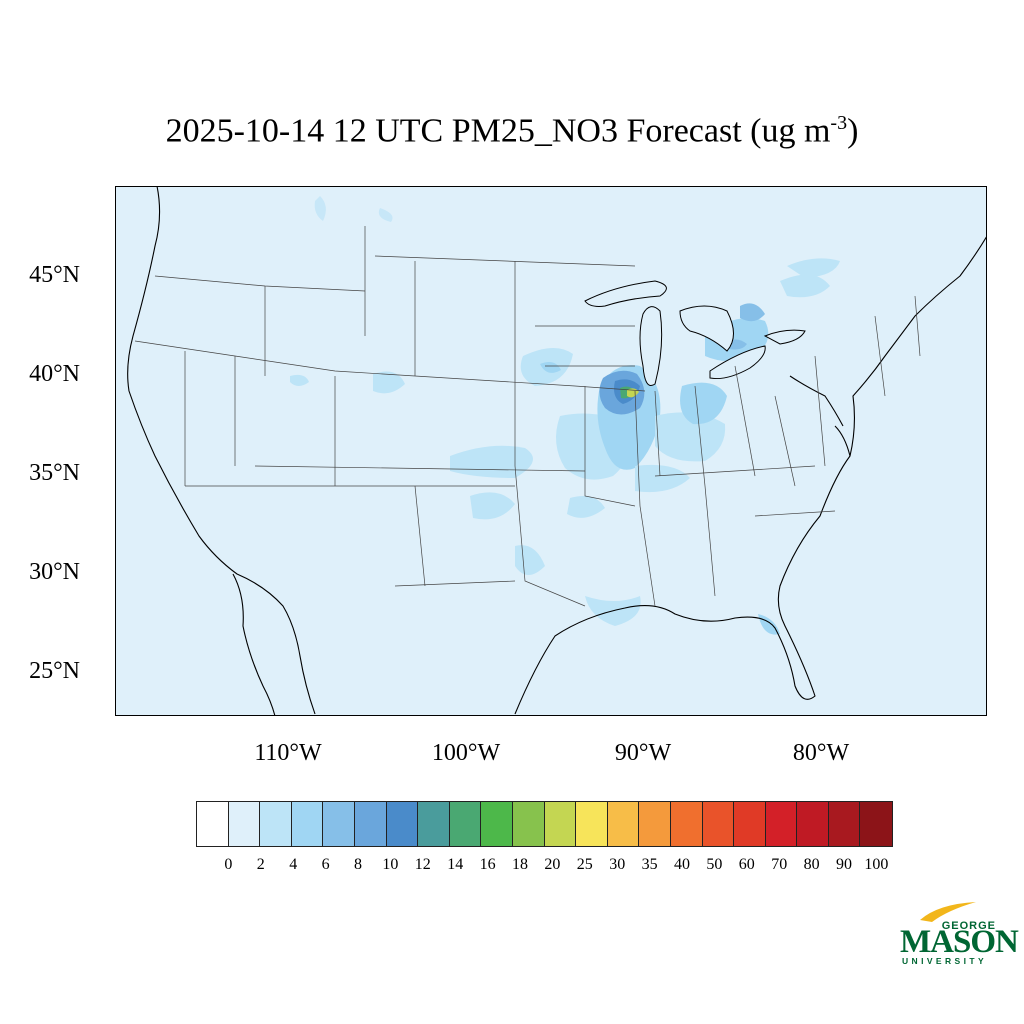 The width and height of the screenshot is (1024, 1024). What do you see at coordinates (948, 912) in the screenshot?
I see `logo-swoosh-icon` at bounding box center [948, 912].